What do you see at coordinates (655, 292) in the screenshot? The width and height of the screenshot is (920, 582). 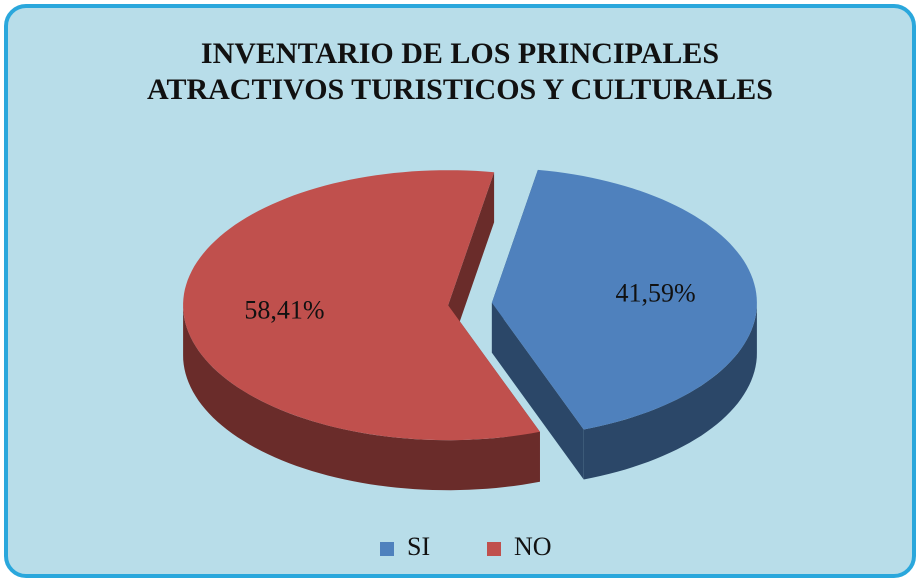 I see `data-label: 41,59%` at bounding box center [655, 292].